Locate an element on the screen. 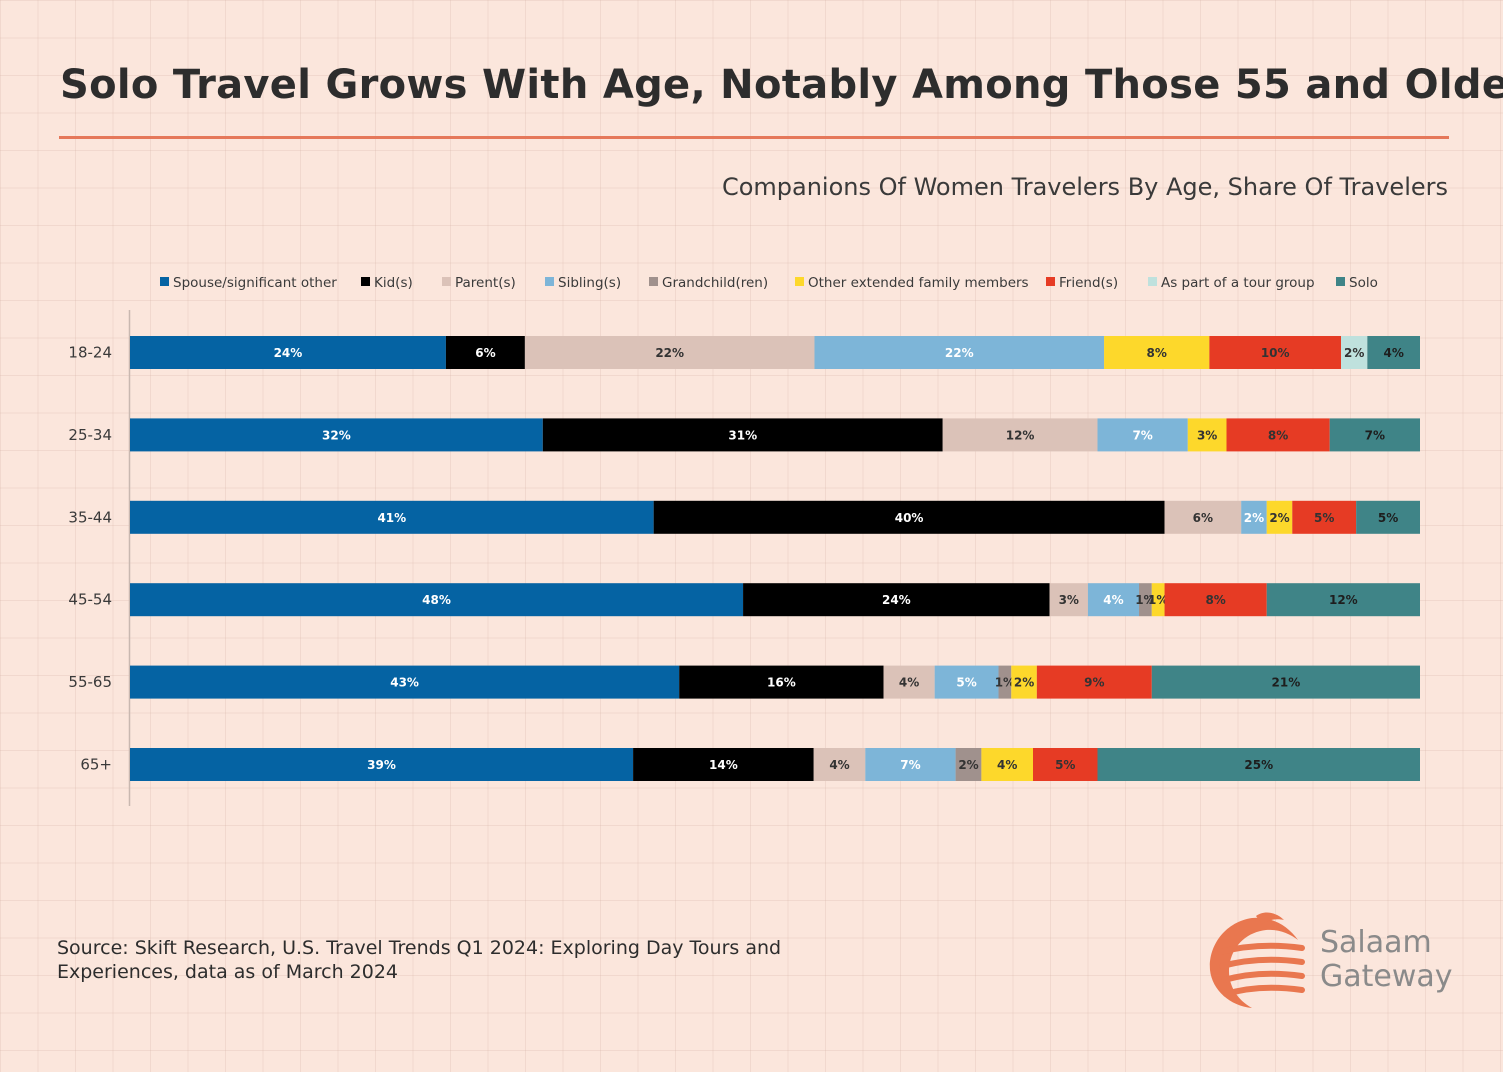  brand-eagle-icon is located at coordinates (1257, 960).